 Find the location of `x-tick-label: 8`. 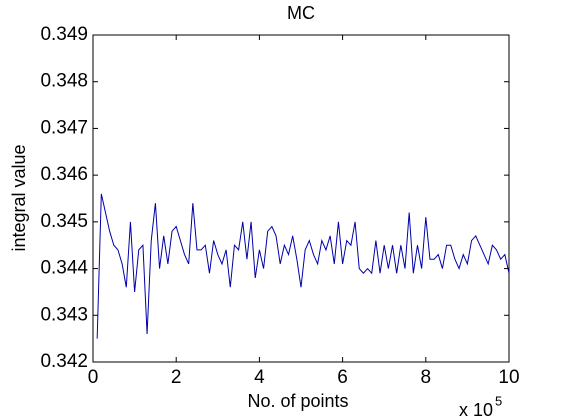

x-tick-label: 8 is located at coordinates (426, 377).